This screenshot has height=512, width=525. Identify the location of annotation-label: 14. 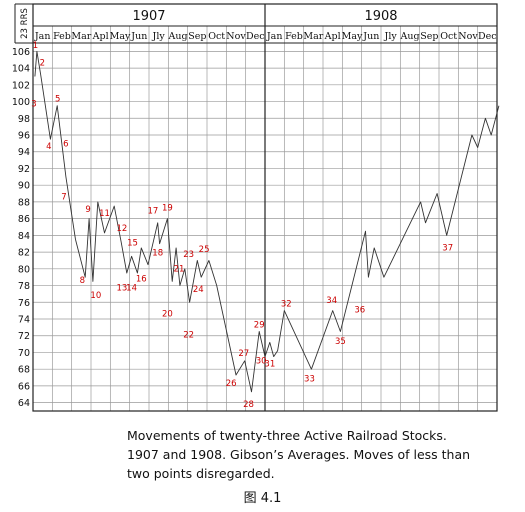
(131, 289).